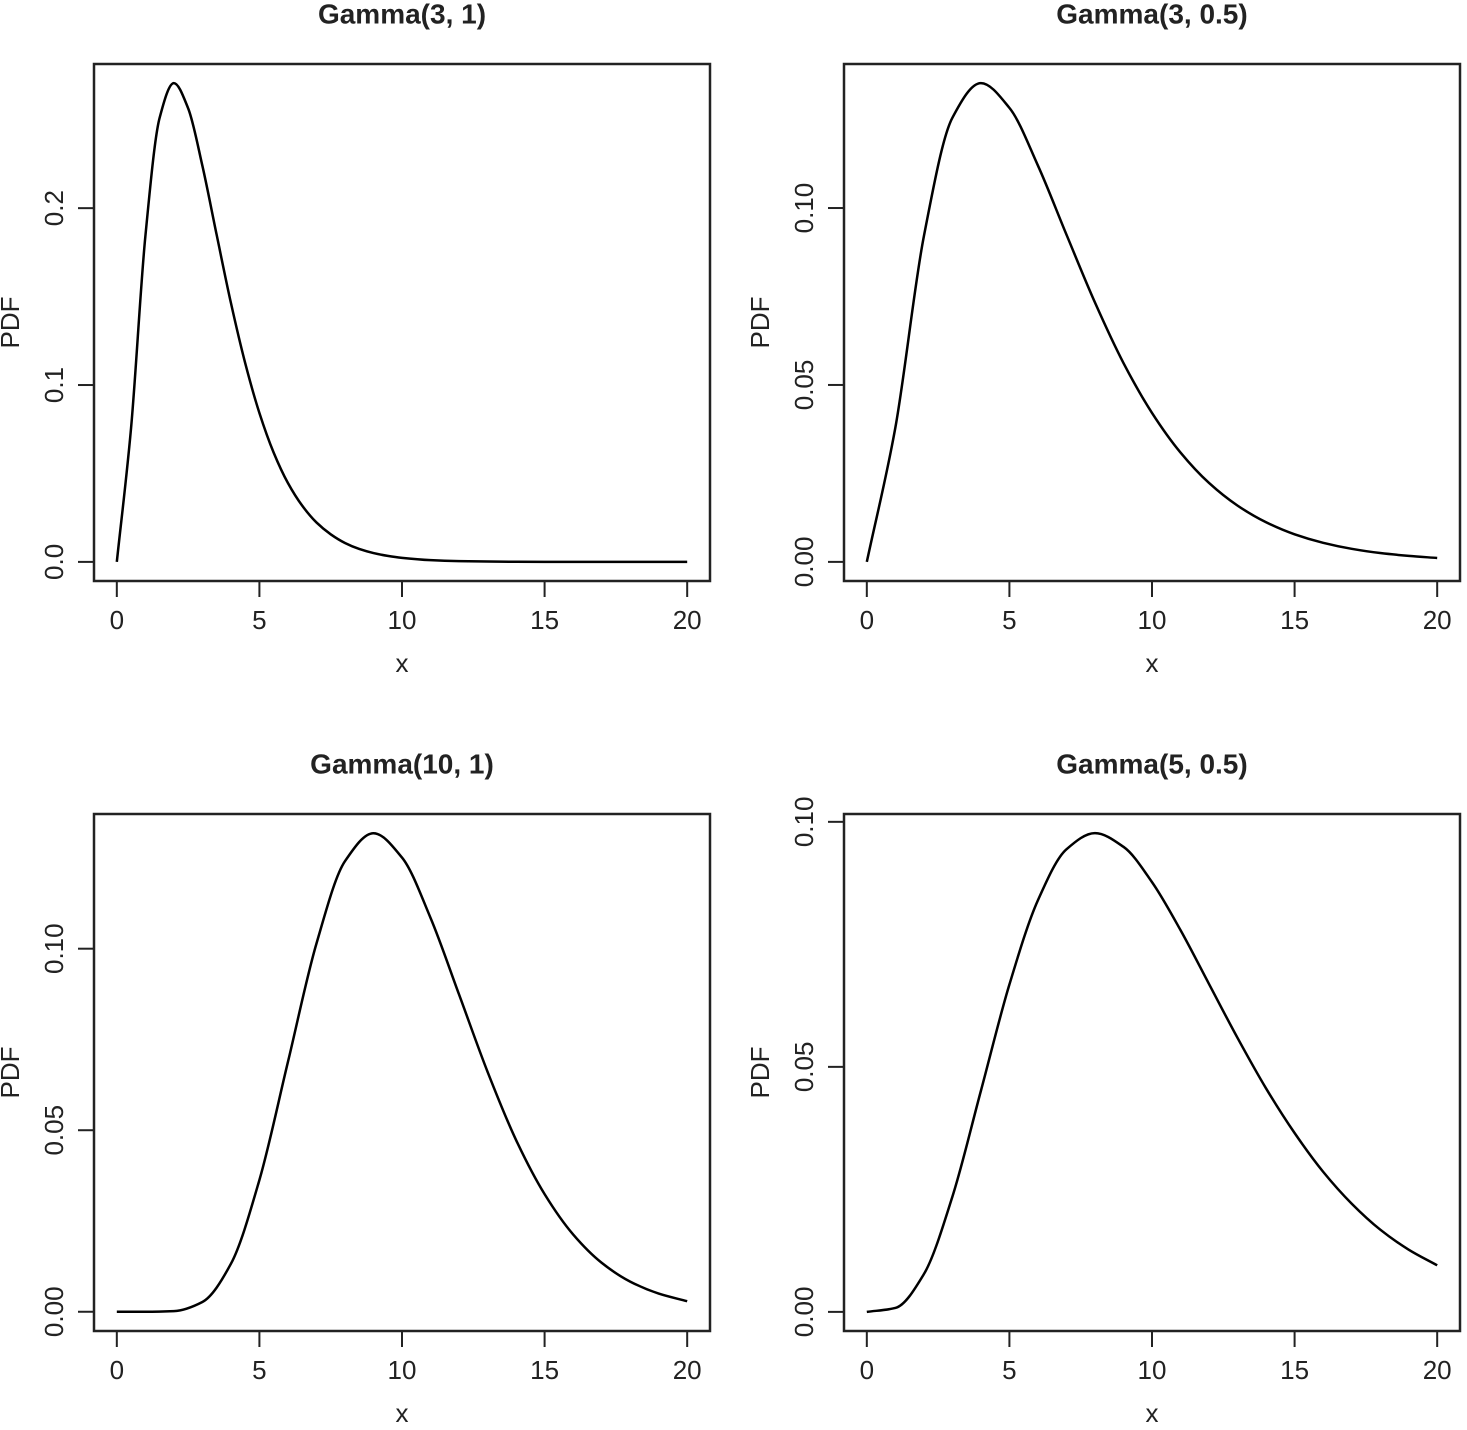  What do you see at coordinates (1151, 14) in the screenshot?
I see `chart-title: Gamma(3, 0.5)` at bounding box center [1151, 14].